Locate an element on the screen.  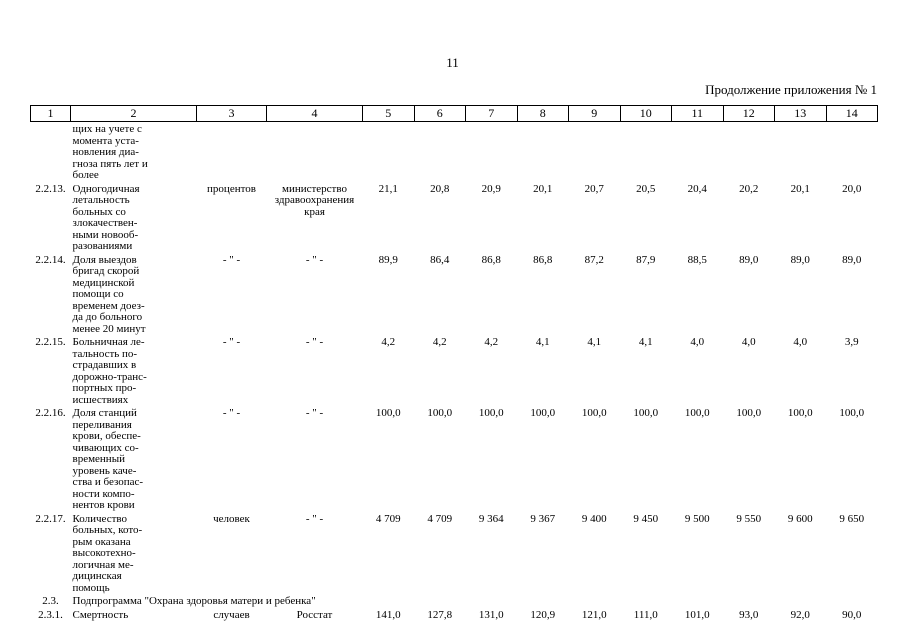
value-cell: 111,0 is located at coordinates (645, 614).